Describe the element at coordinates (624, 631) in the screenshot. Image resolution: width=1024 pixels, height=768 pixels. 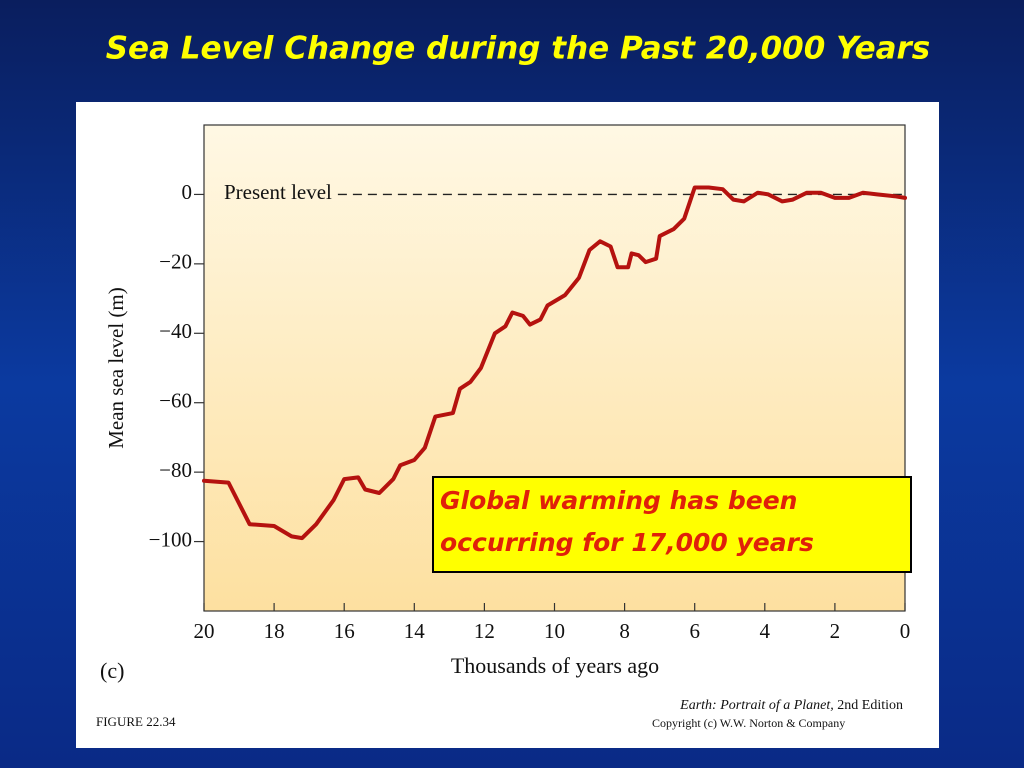
I see `x-tick-label: 8` at that location.